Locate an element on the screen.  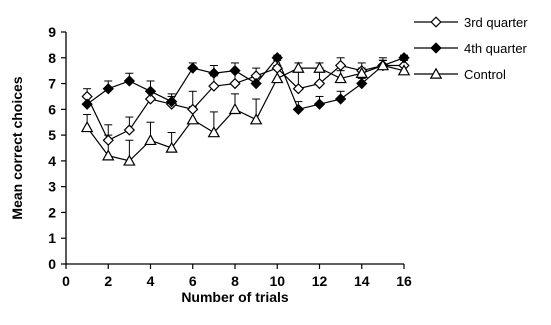
y-tick-label: 0 is located at coordinates (52, 264).